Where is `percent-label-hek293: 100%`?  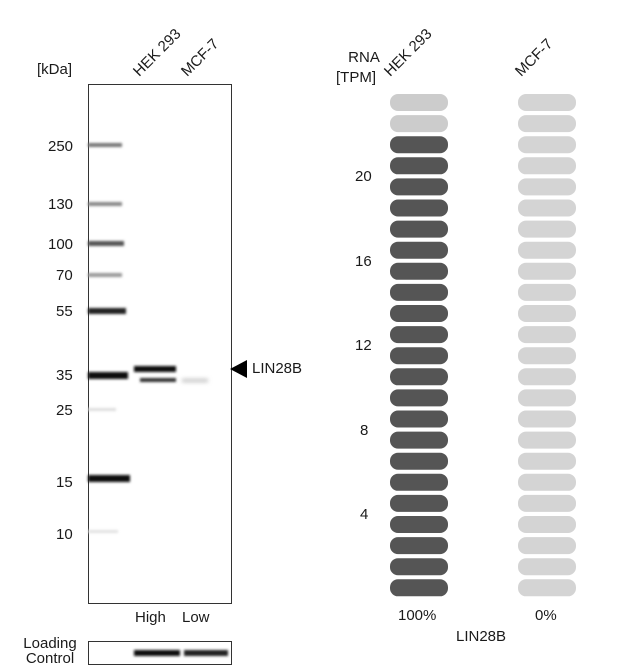
percent-label-hek293: 100% is located at coordinates (417, 615).